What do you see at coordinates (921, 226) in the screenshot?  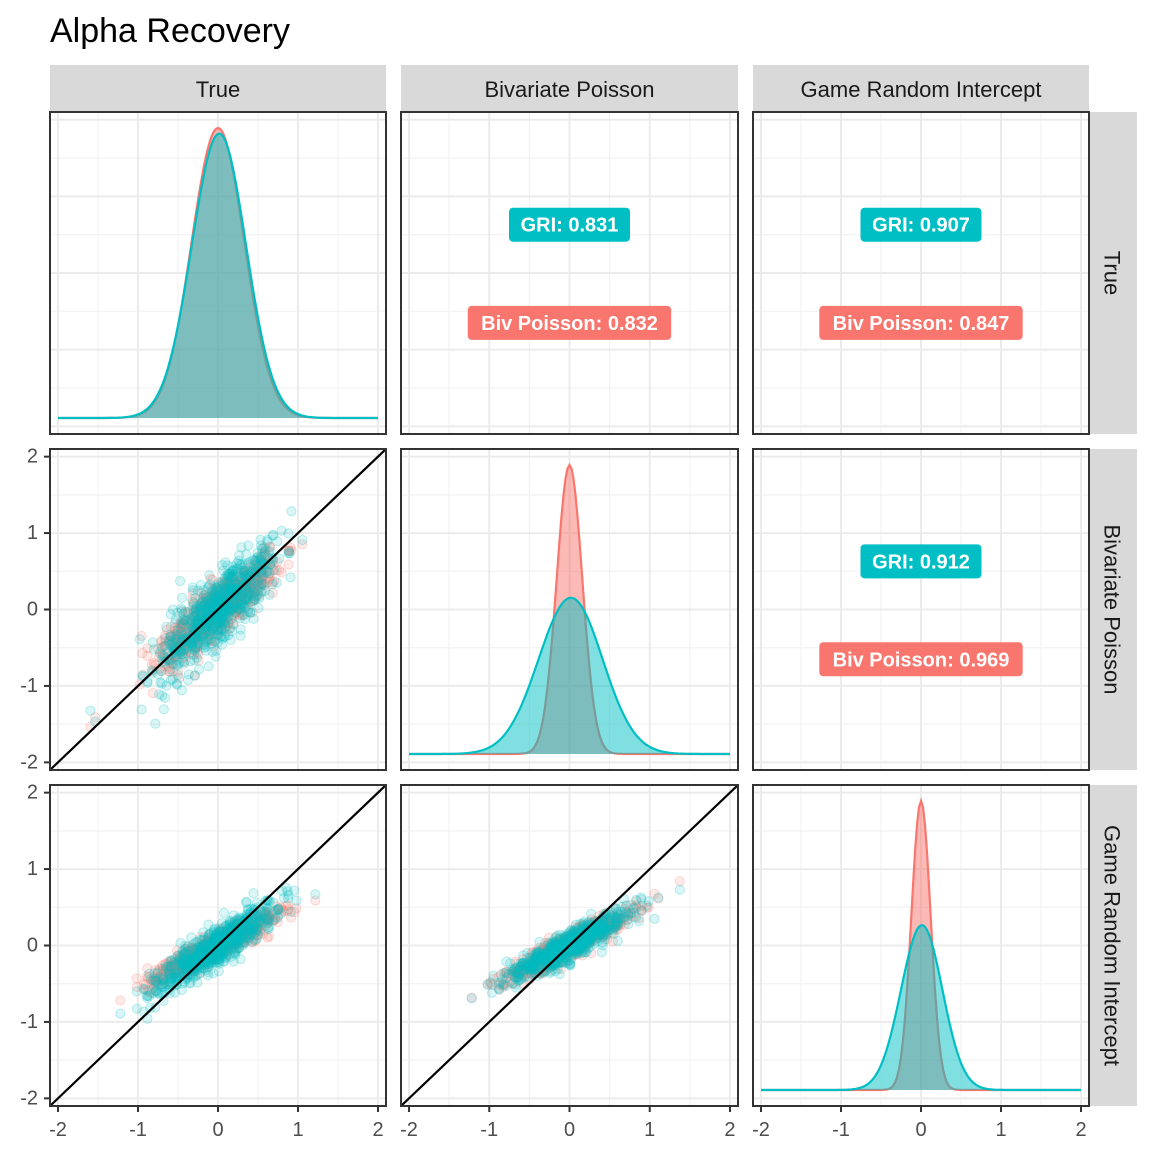 I see `corr-label-gri: GRI: 0.907` at bounding box center [921, 226].